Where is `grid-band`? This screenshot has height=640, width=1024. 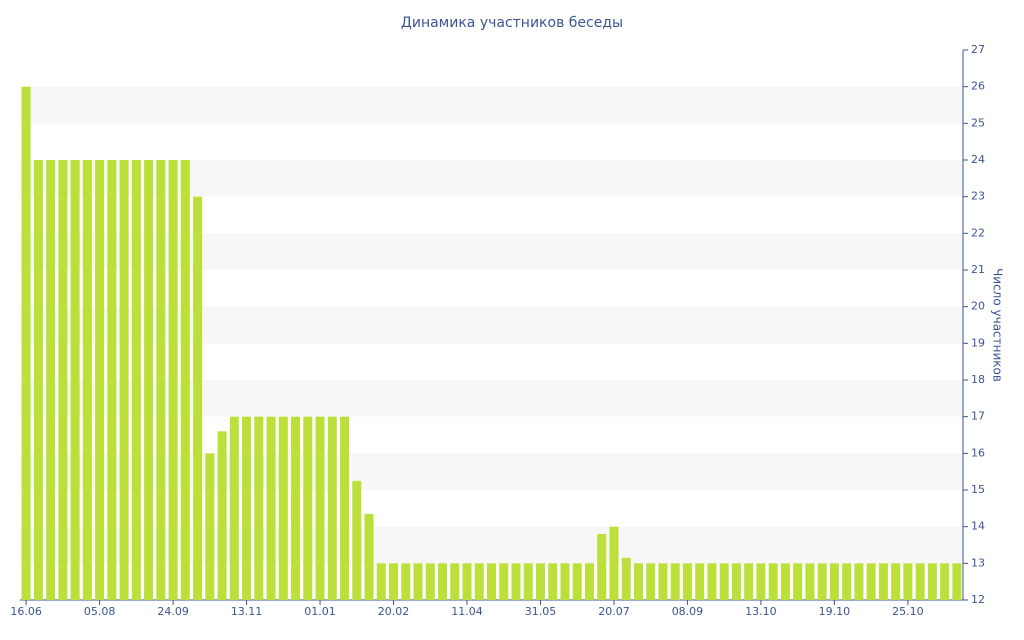 grid-band is located at coordinates (491, 105).